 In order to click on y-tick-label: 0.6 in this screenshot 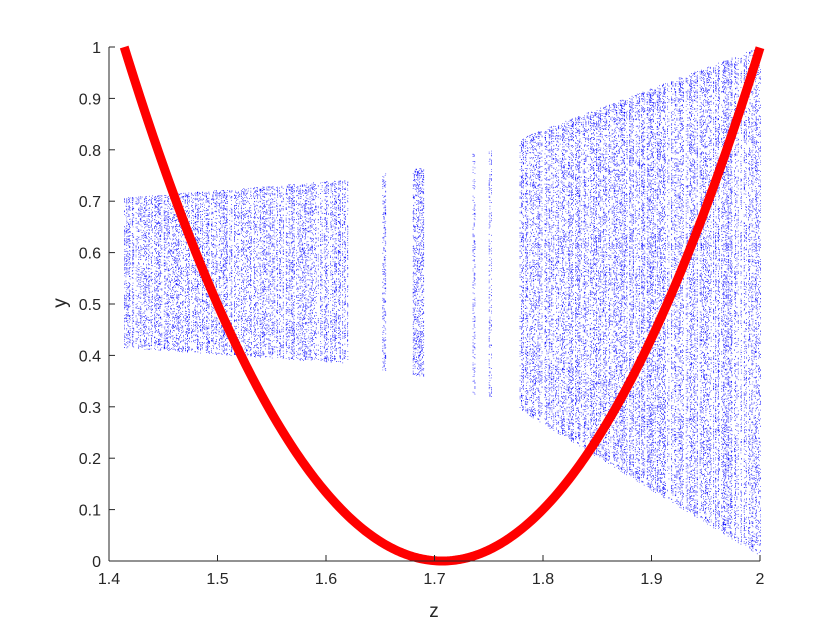, I will do `click(90, 254)`.